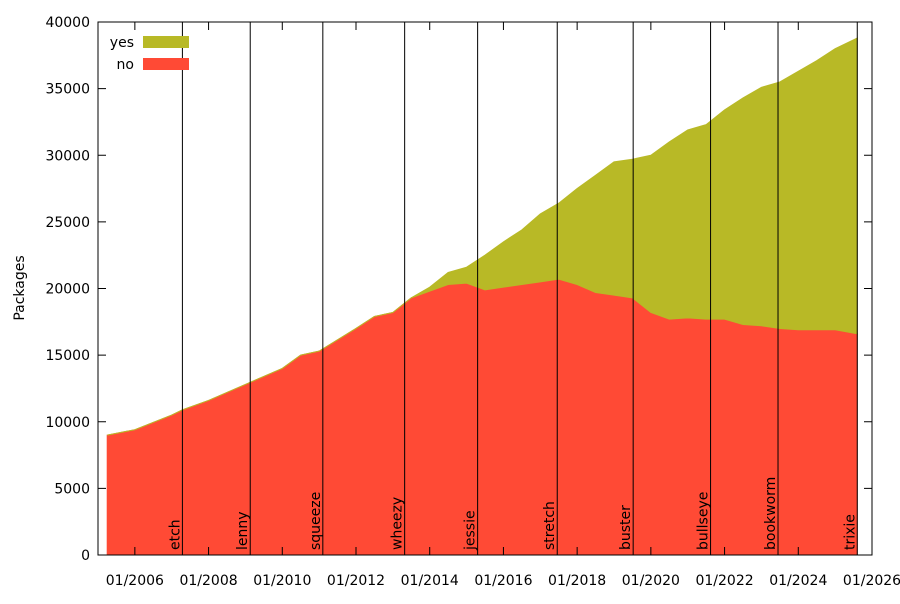 The height and width of the screenshot is (604, 900). Describe the element at coordinates (85, 556) in the screenshot. I see `y-tick-label: 0` at that location.